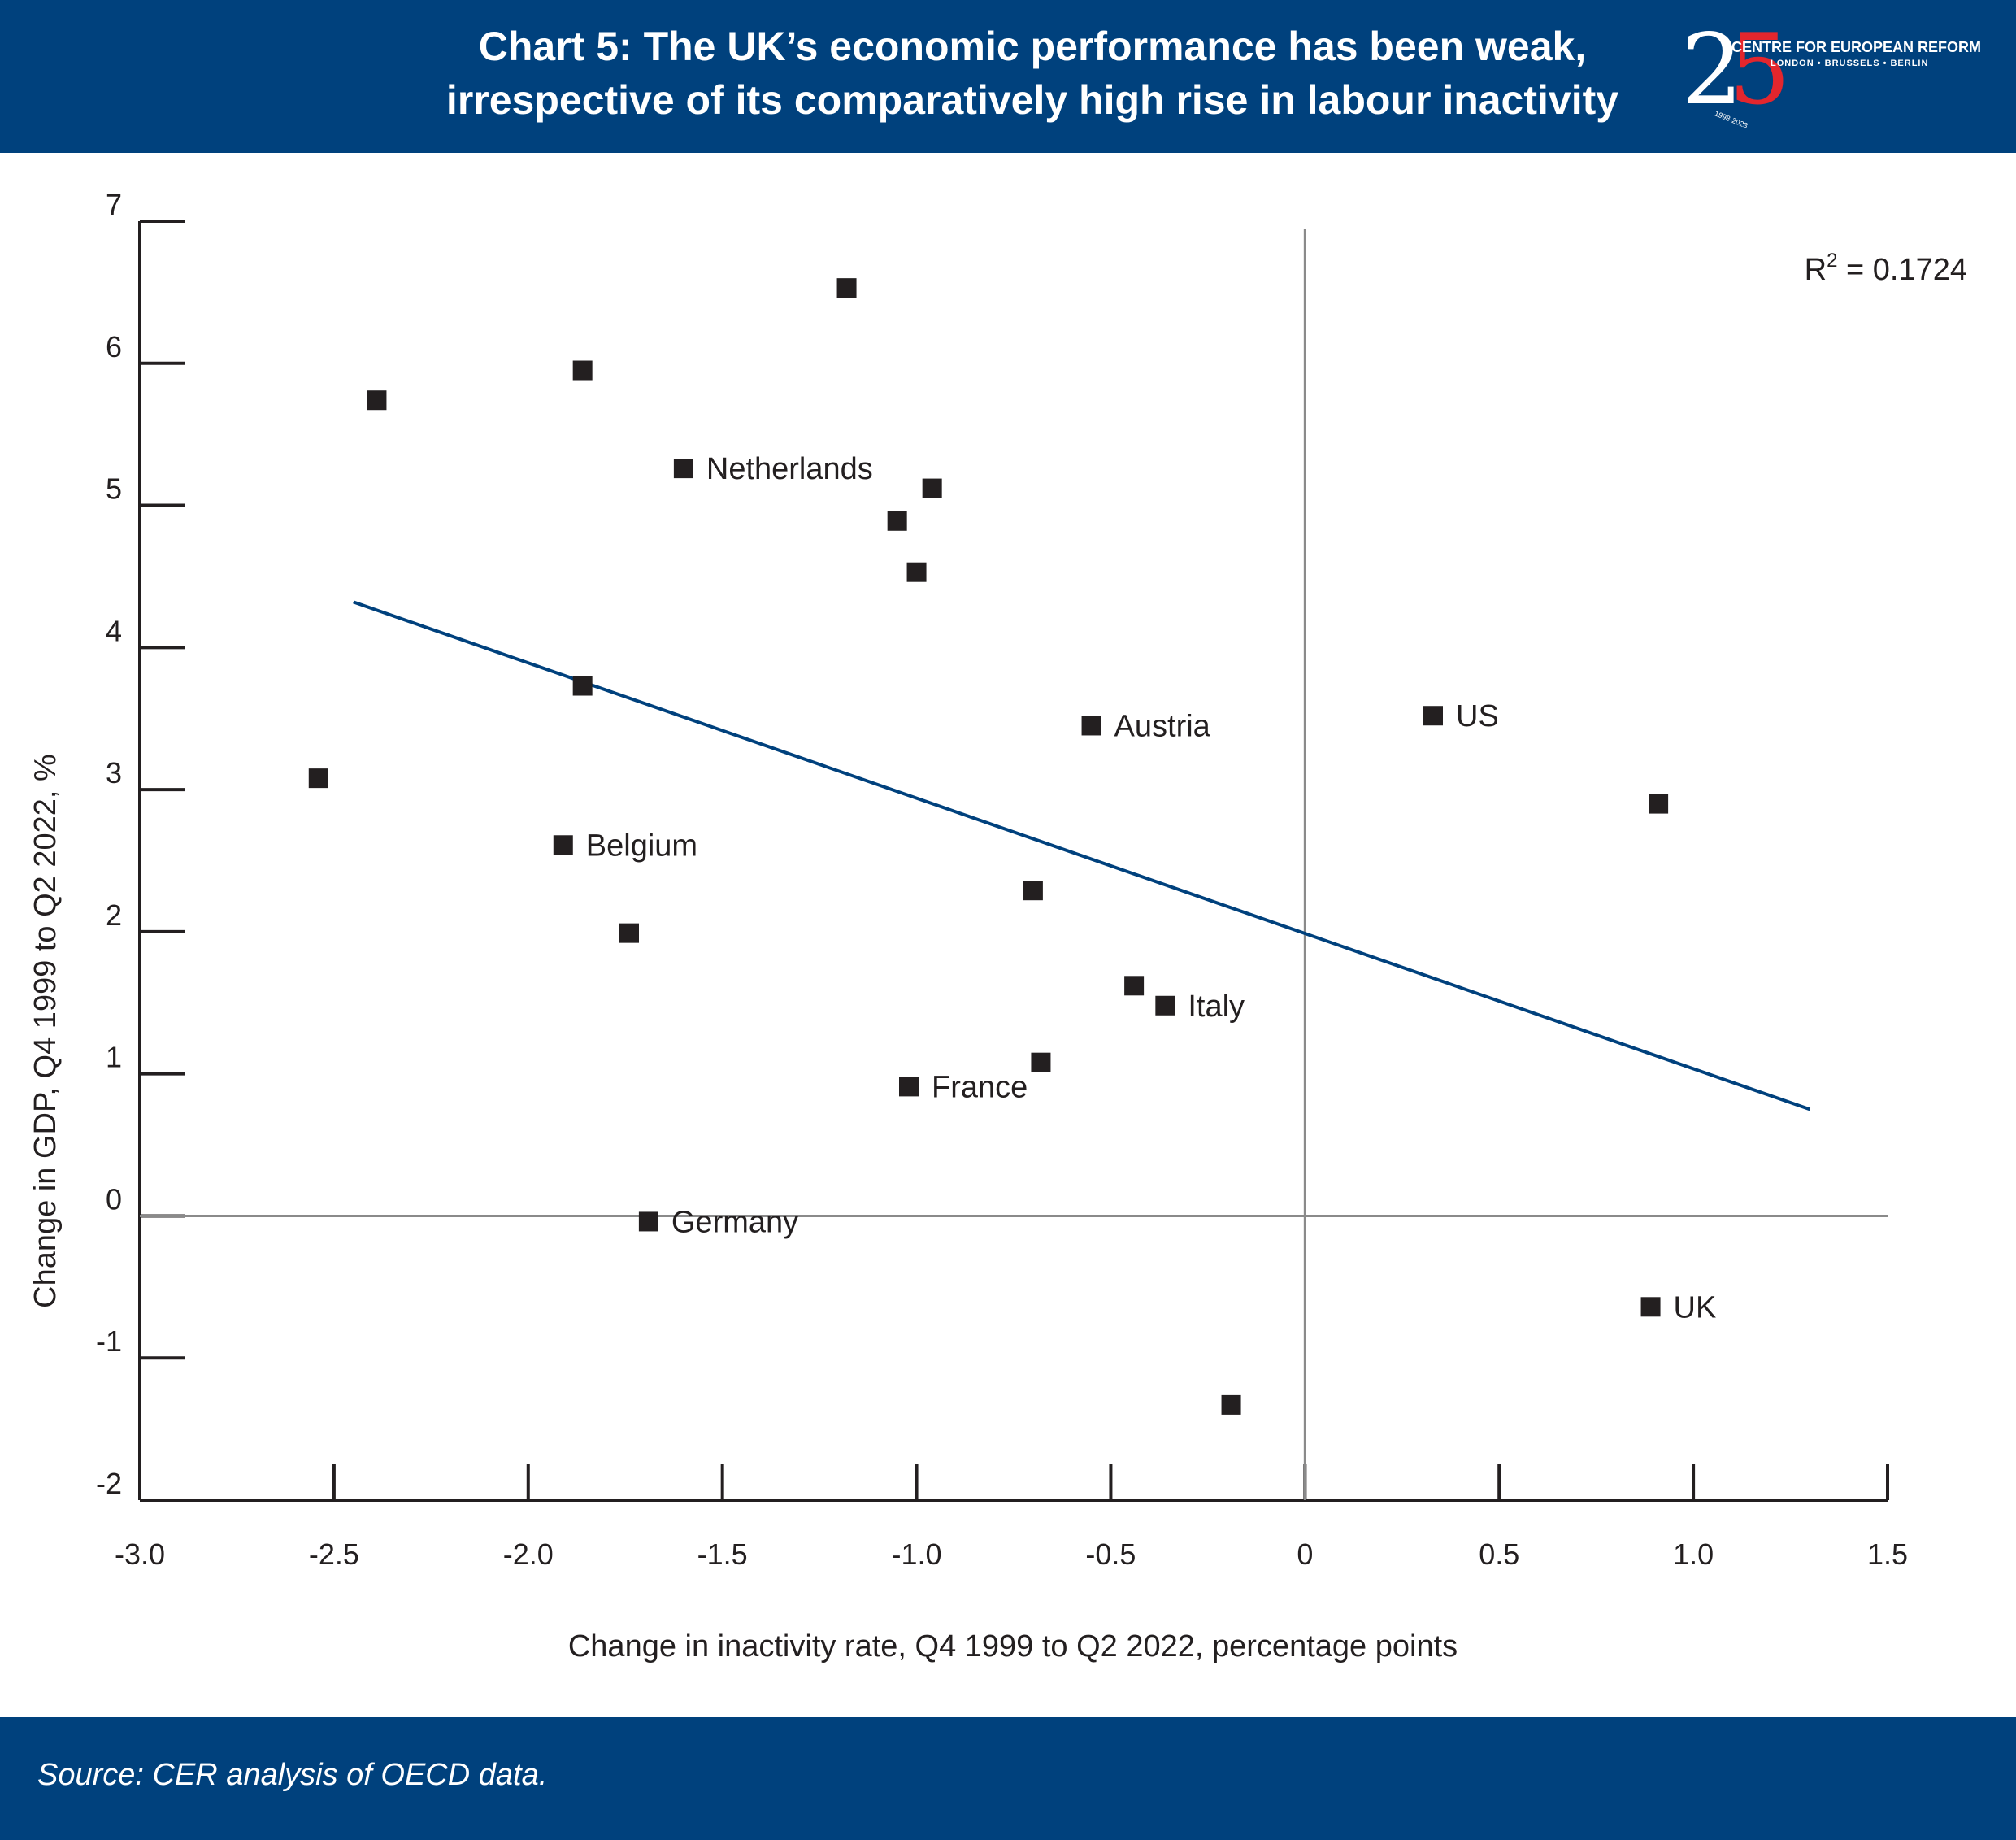 The height and width of the screenshot is (1840, 2016). I want to click on y-tick-label: 7, so click(114, 204).